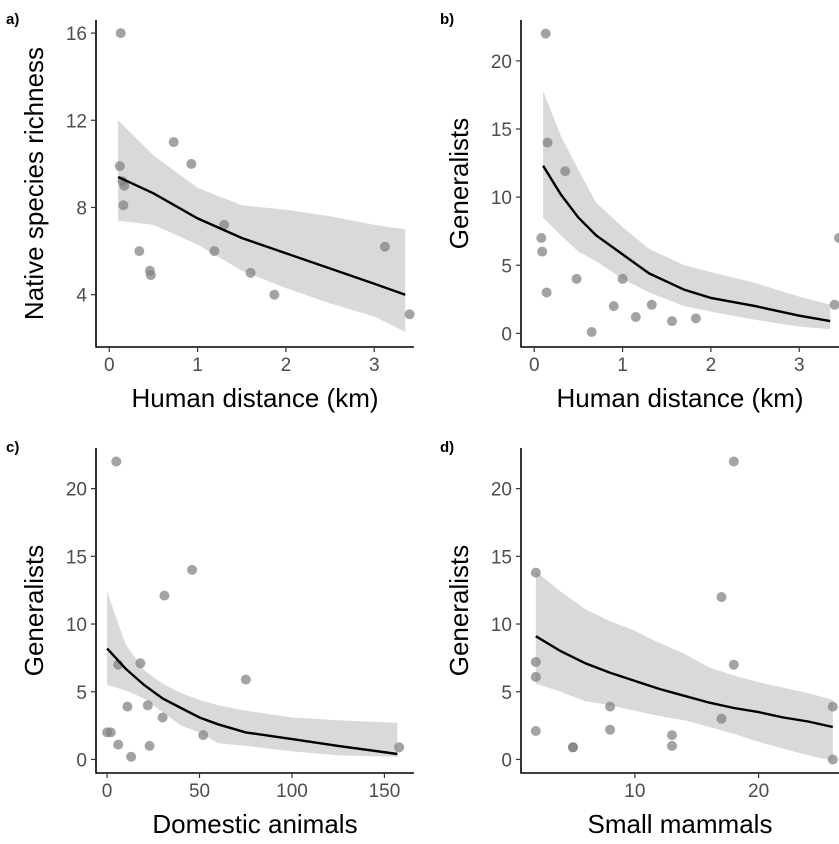 The width and height of the screenshot is (839, 844). Describe the element at coordinates (76, 121) in the screenshot. I see `y-tick-label: 12` at that location.